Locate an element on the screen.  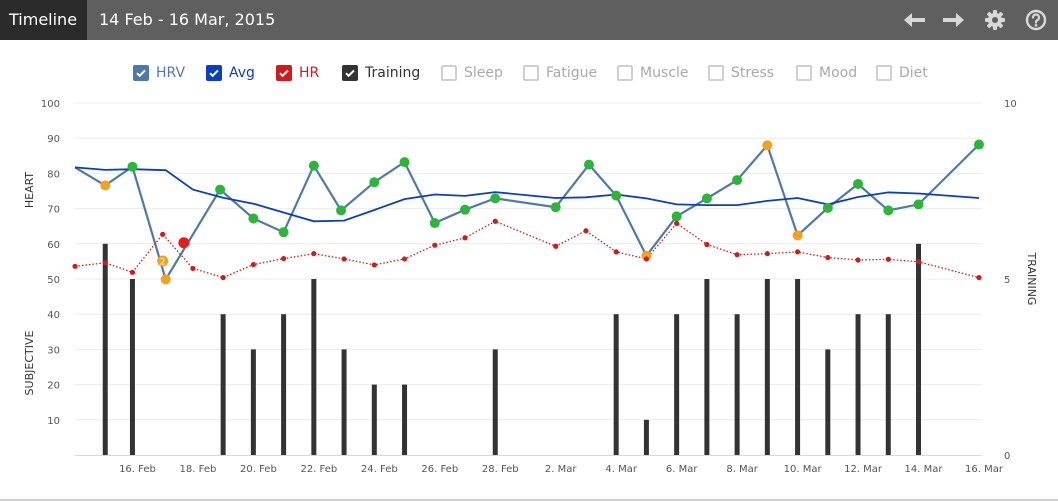
avg-line is located at coordinates (527, 194).